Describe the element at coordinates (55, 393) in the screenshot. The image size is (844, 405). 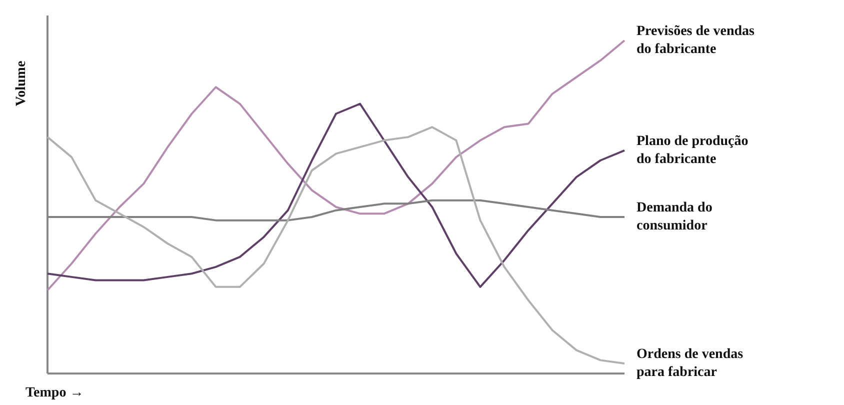
I see `x-axis-title: Tempo →` at that location.